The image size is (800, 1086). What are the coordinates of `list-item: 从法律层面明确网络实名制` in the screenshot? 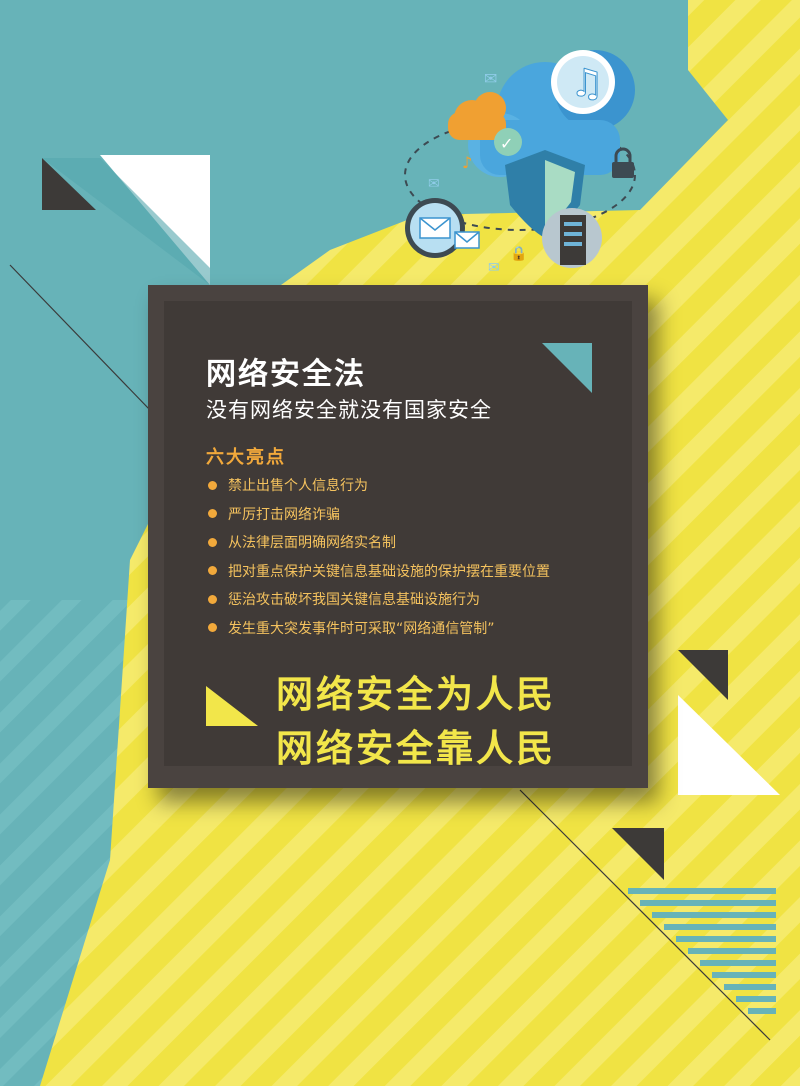 It's located at (379, 542).